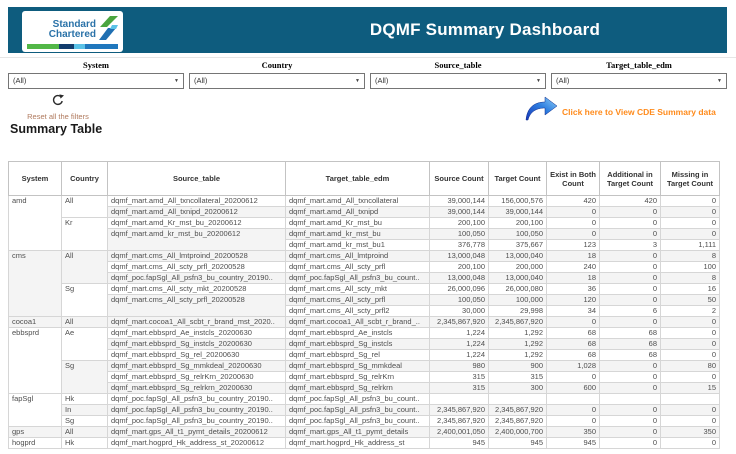  What do you see at coordinates (573, 245) in the screenshot?
I see `cell-exist-both-count: 123` at bounding box center [573, 245].